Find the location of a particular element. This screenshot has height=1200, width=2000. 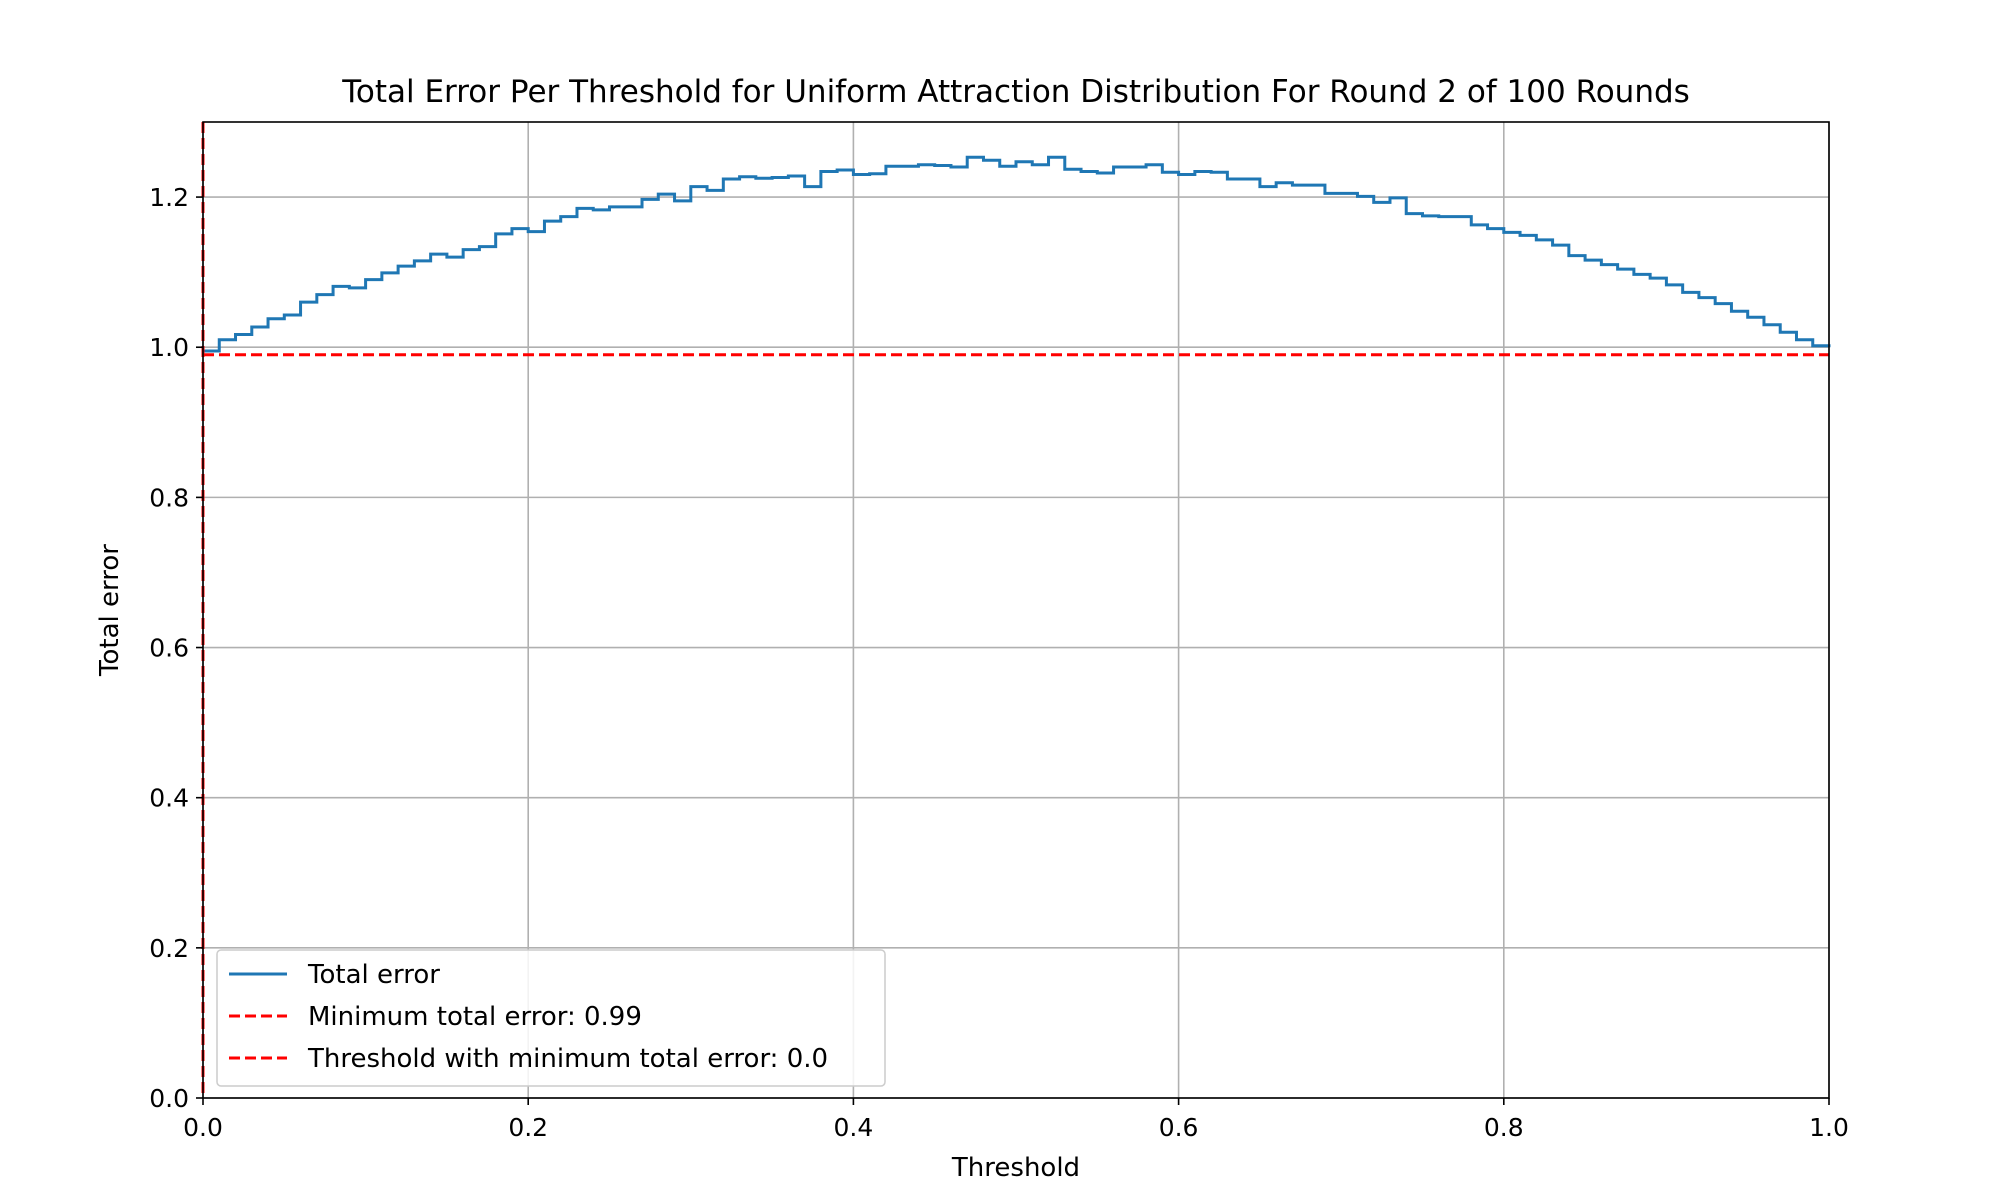

y-tick-label: 0.2 is located at coordinates (169, 948).